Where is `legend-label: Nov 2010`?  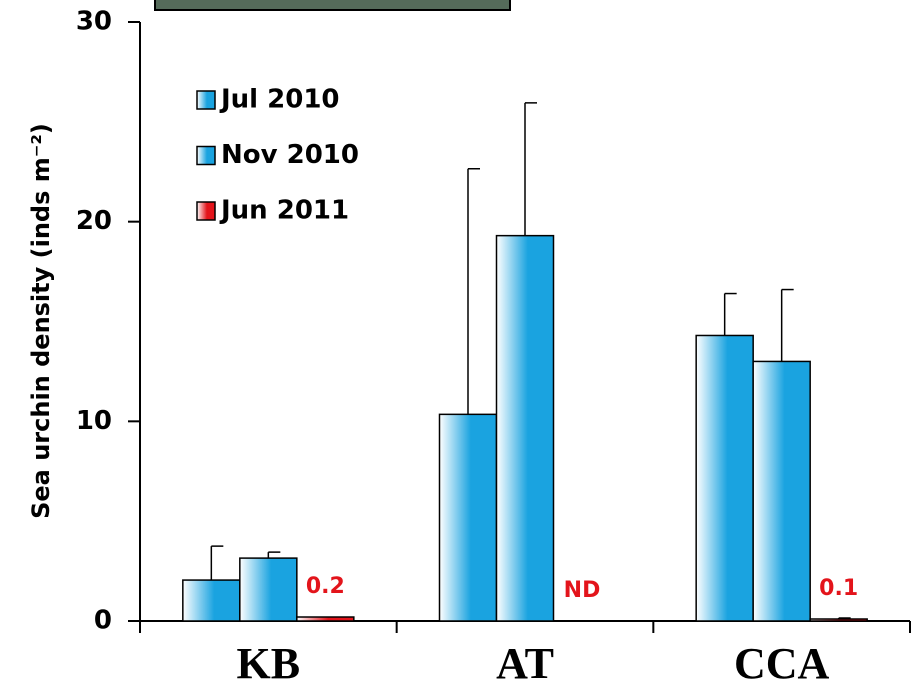
legend-label: Nov 2010 is located at coordinates (290, 155).